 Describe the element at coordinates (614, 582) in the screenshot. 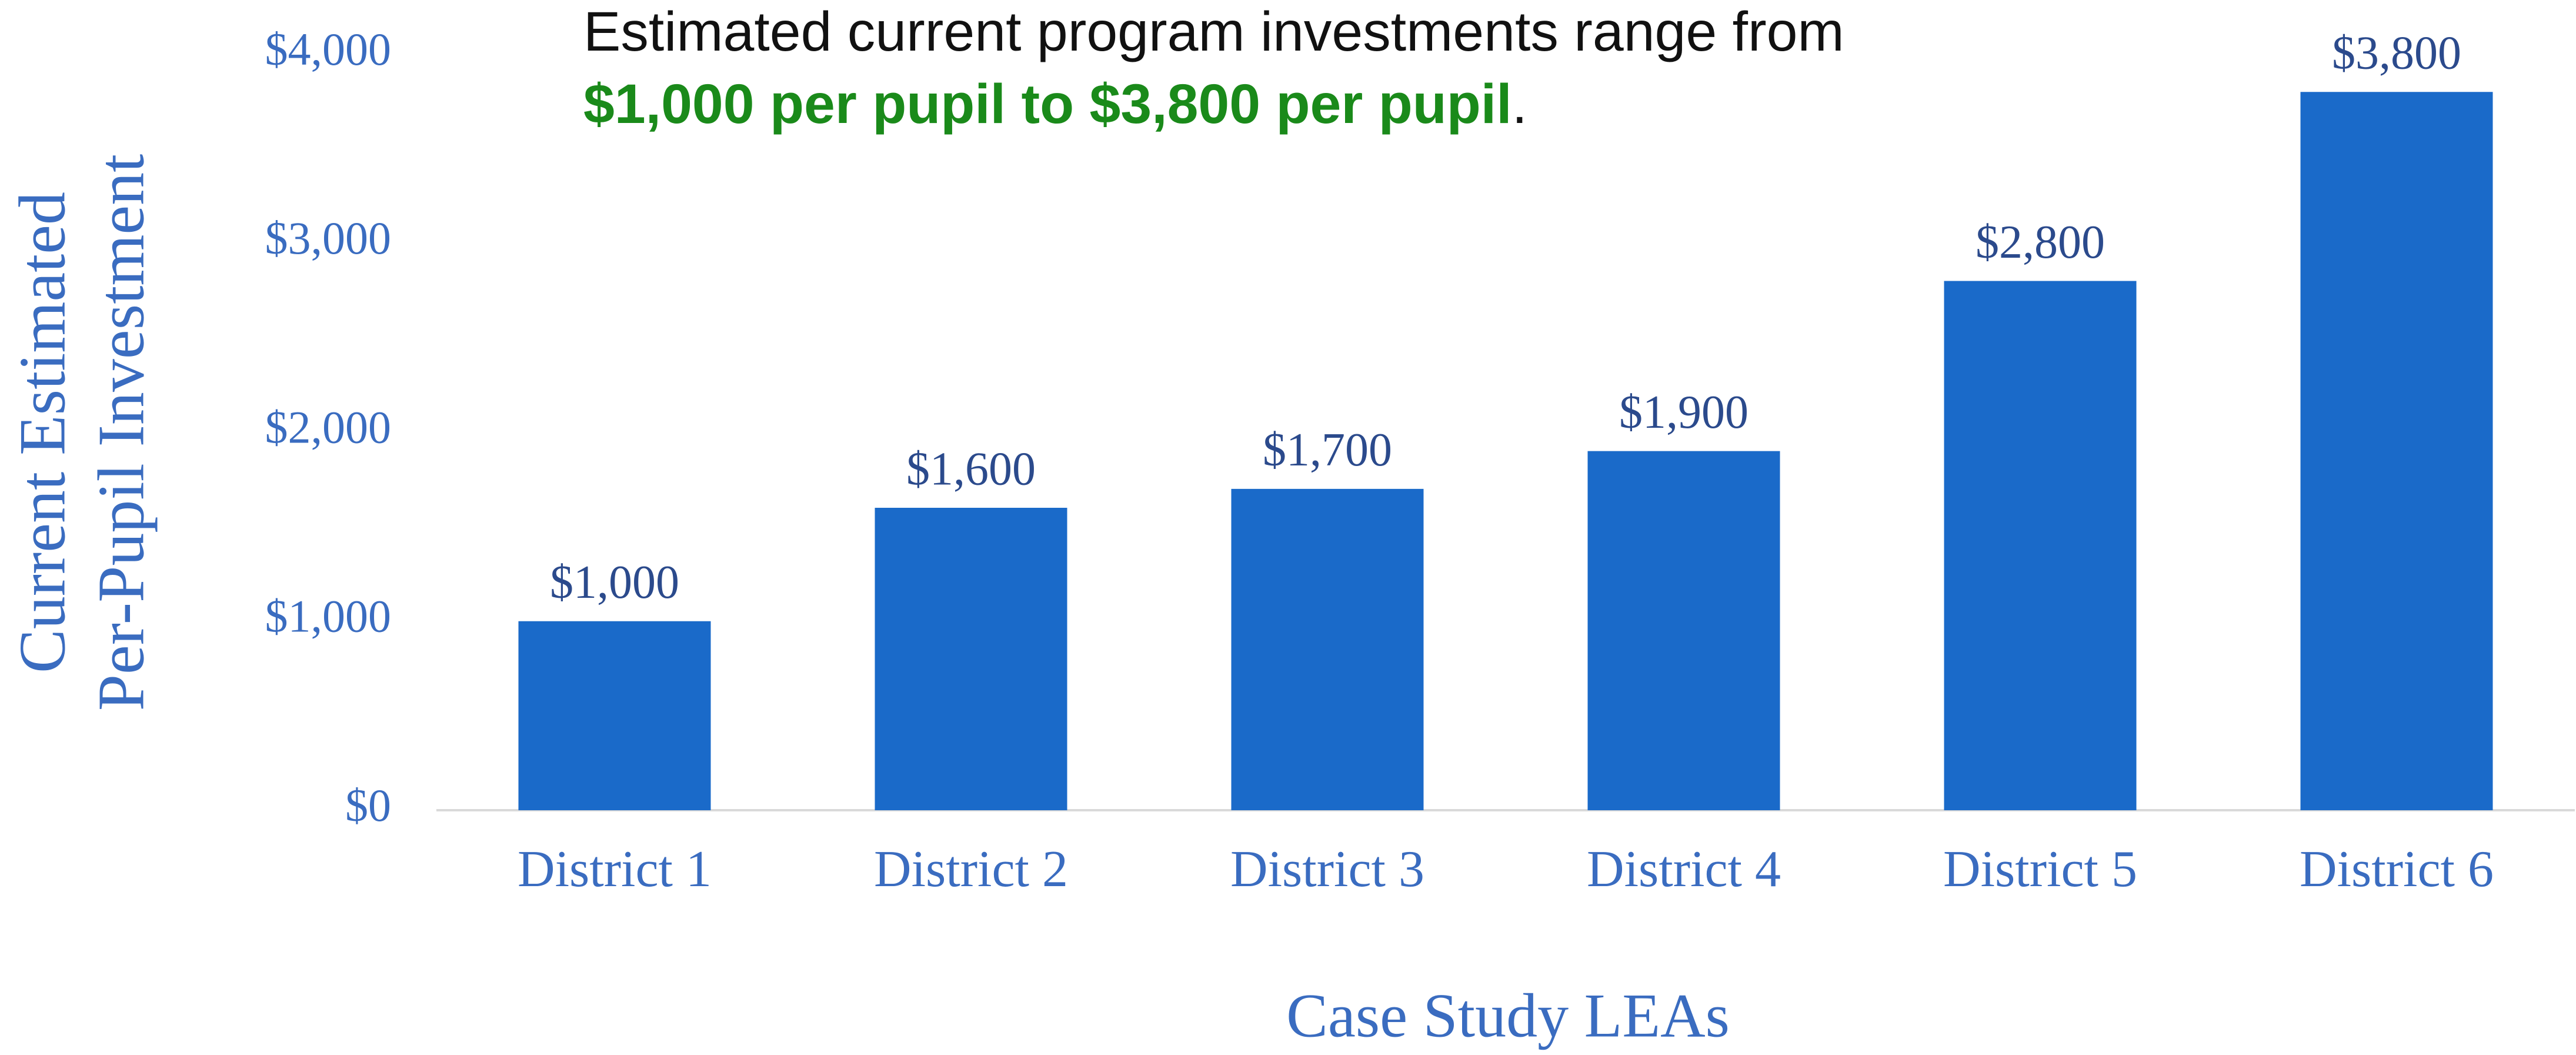

I see `value-label: $1,000` at that location.